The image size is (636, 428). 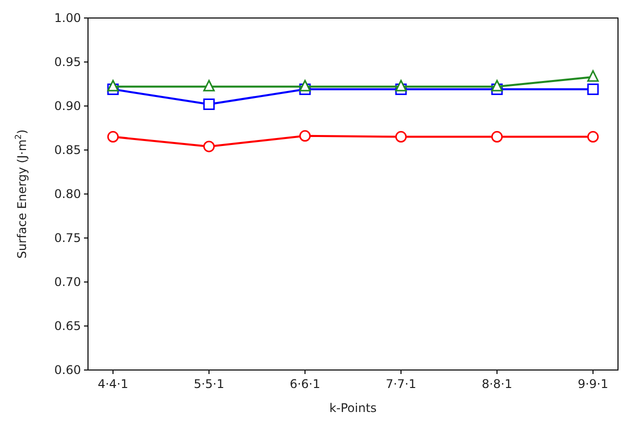 I want to click on y-tick-label: 0.65, so click(x=67, y=326).